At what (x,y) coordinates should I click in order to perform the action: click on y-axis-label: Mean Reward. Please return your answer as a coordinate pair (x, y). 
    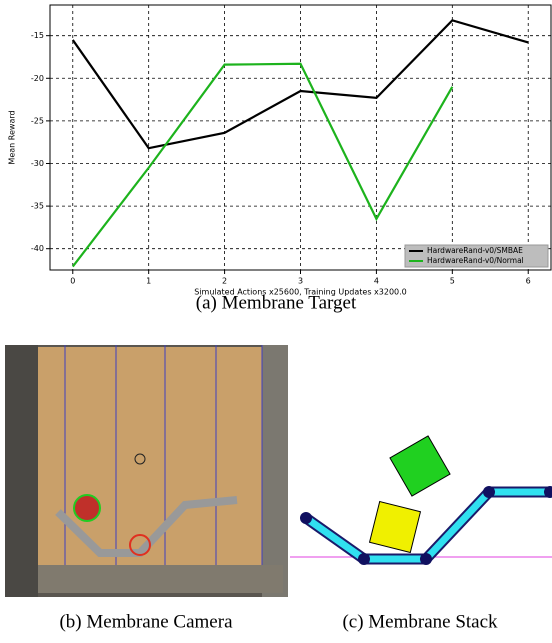
    Looking at the image, I should click on (12, 137).